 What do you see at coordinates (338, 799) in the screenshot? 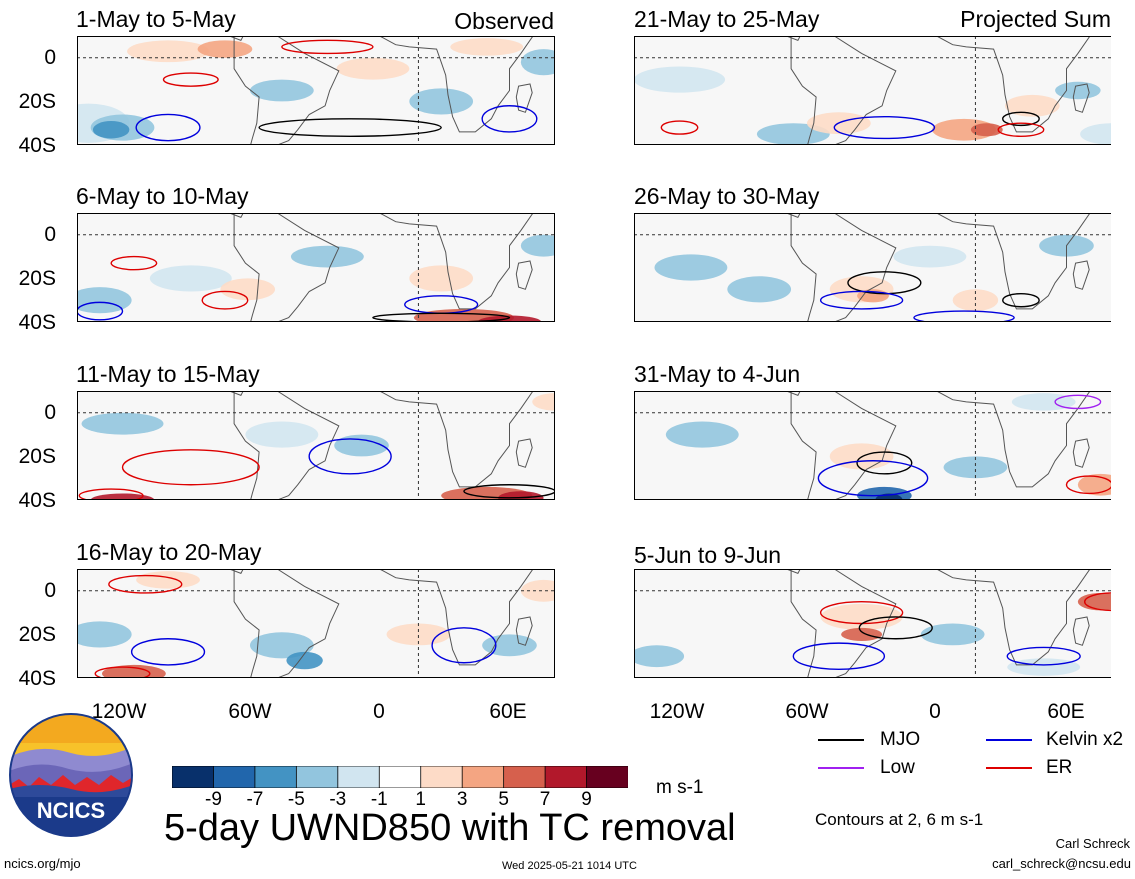
I see `colorbar-tick-label: -3` at bounding box center [338, 799].